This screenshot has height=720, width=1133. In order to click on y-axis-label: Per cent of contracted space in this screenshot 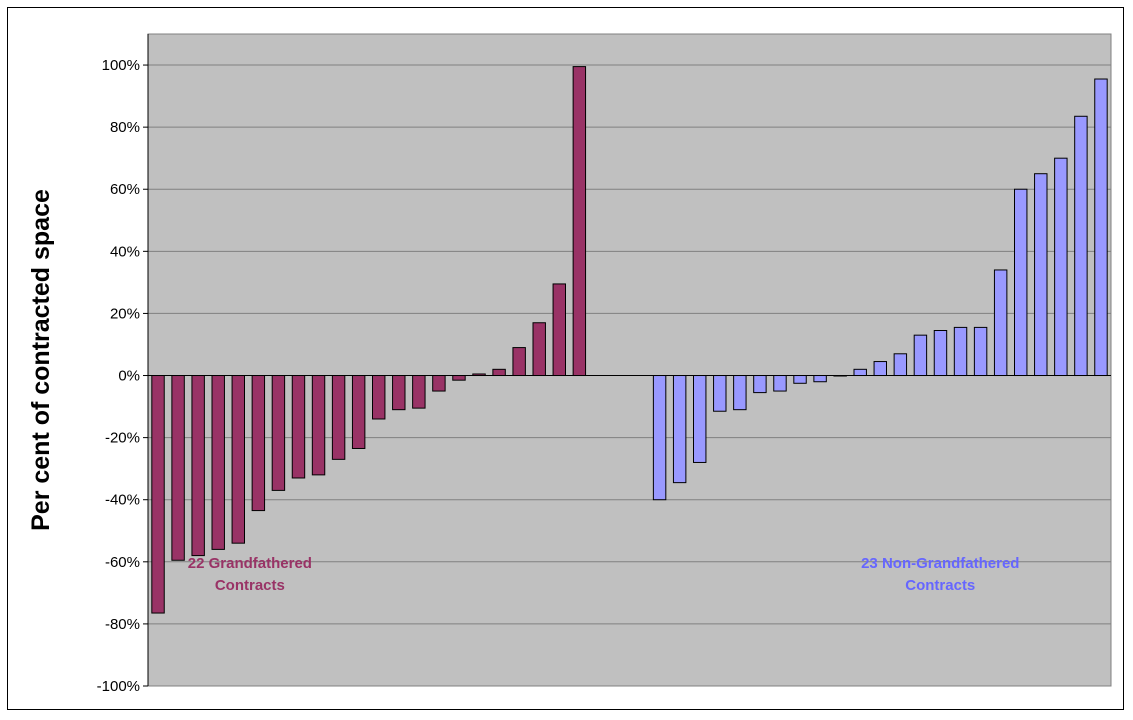, I will do `click(41, 360)`.